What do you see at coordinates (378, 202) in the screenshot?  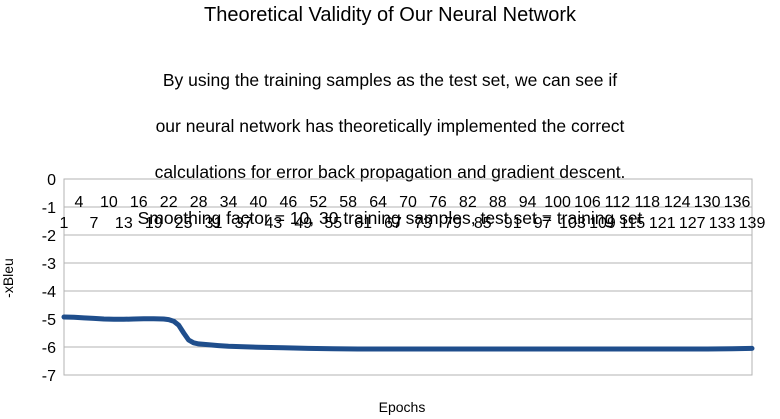 I see `x-tick-label-upper: 64` at bounding box center [378, 202].